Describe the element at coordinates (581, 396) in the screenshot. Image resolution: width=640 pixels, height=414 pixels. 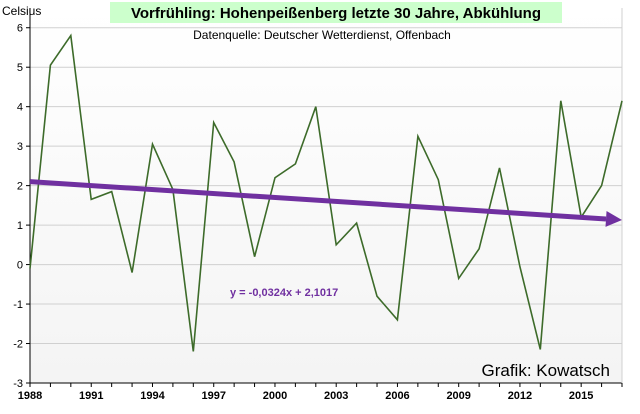
I see `x-tick-label: 2015` at that location.